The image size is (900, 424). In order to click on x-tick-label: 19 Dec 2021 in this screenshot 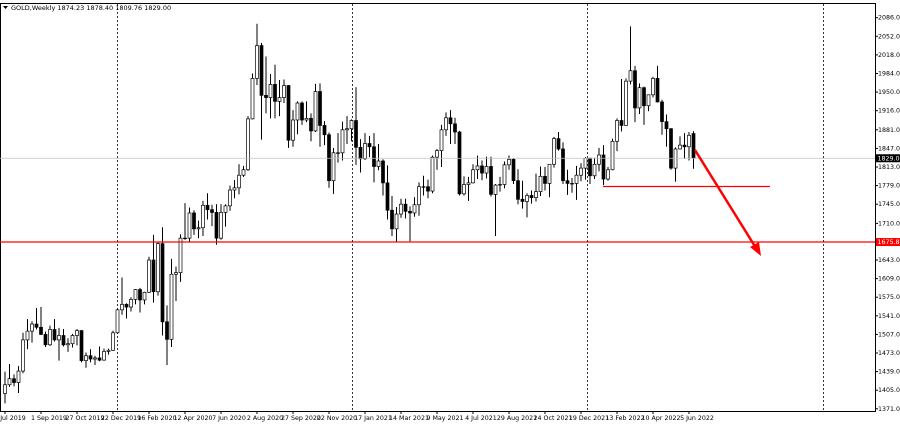, I will do `click(589, 418)`.